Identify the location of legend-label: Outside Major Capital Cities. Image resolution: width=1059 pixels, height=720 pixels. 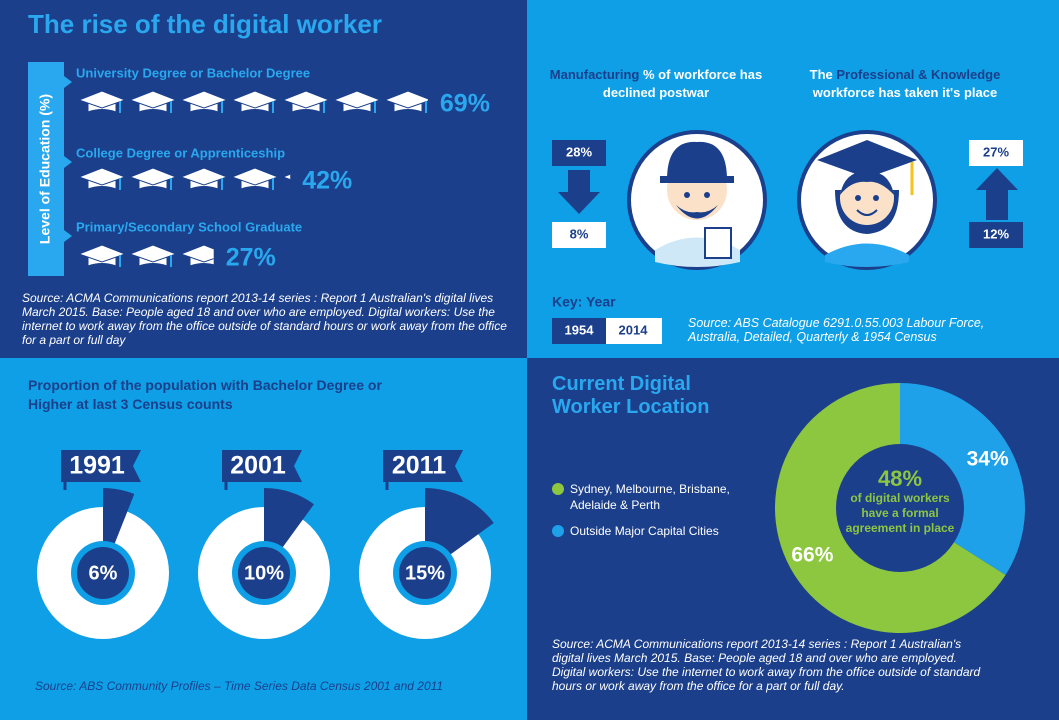
(644, 531).